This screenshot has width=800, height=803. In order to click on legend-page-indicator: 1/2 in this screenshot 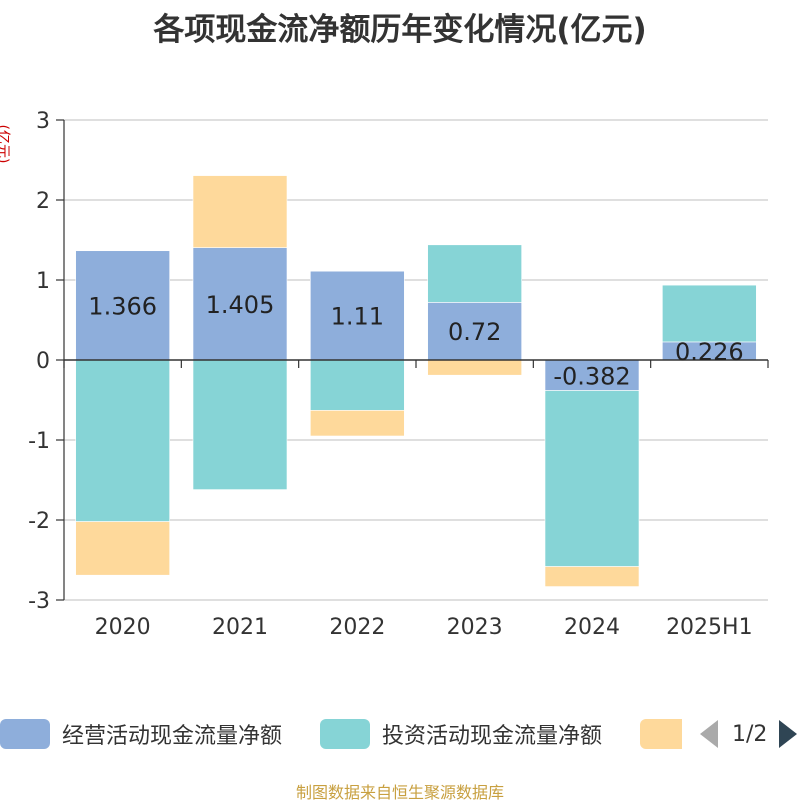, I will do `click(750, 734)`.